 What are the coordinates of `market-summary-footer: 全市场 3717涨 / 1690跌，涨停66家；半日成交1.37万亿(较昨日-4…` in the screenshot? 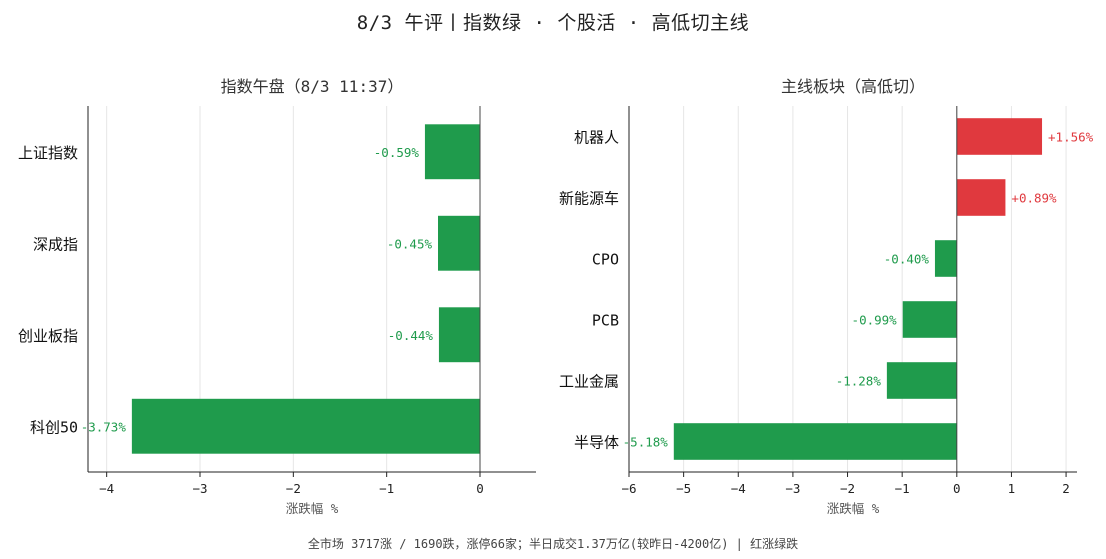 It's located at (553, 544).